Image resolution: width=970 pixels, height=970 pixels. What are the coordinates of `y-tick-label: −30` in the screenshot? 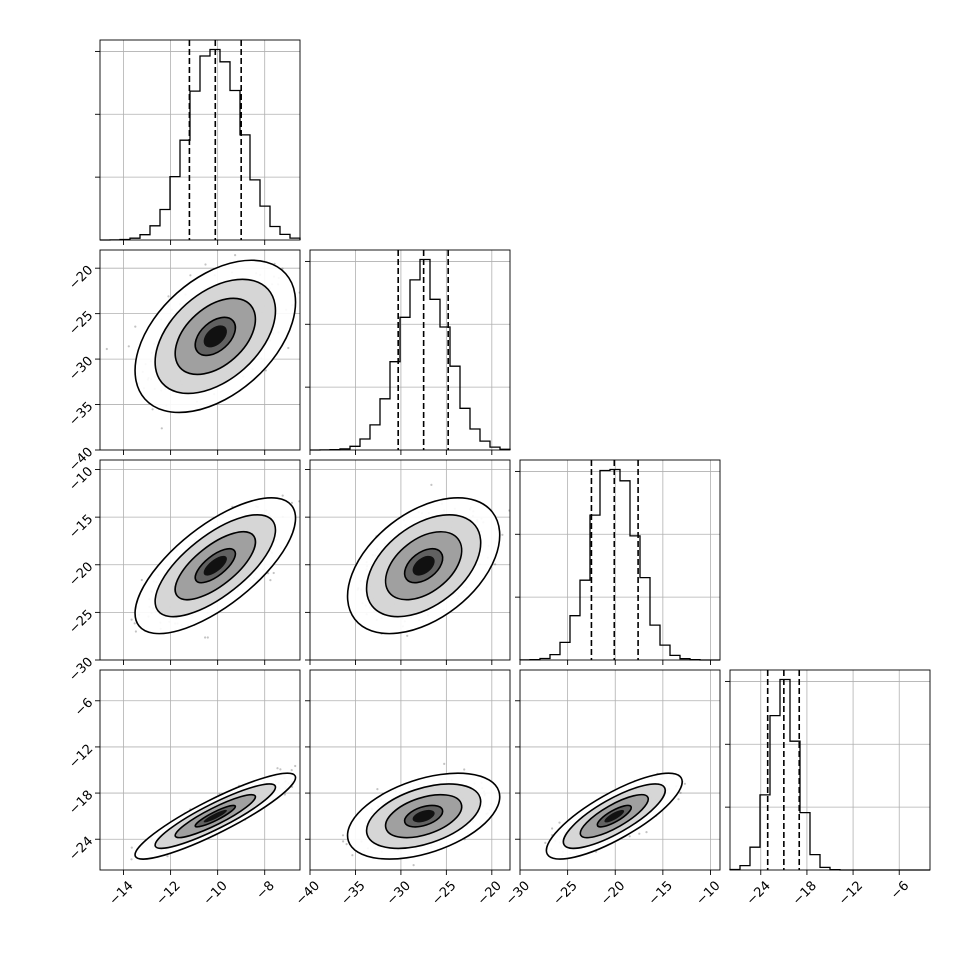 It's located at (81, 670).